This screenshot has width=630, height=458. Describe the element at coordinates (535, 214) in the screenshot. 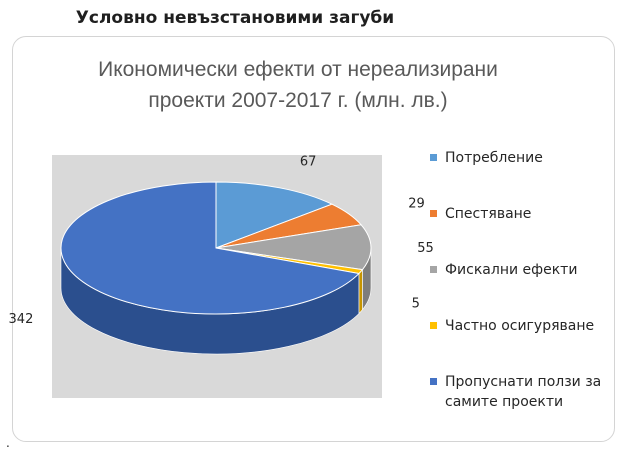

I see `legend-label-2: Спестяване` at that location.